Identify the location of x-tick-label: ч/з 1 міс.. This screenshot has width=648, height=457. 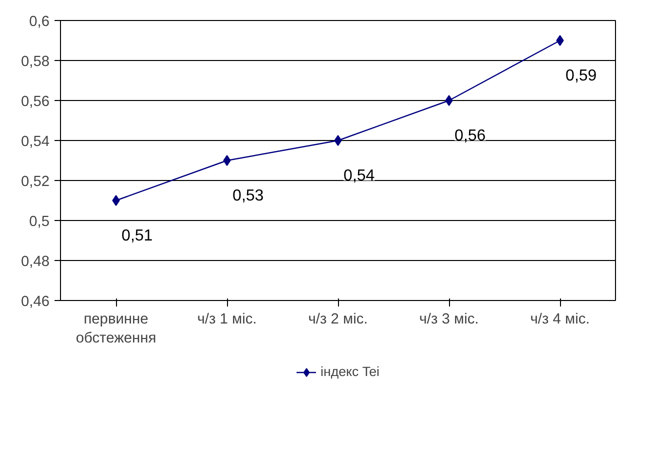
(227, 320).